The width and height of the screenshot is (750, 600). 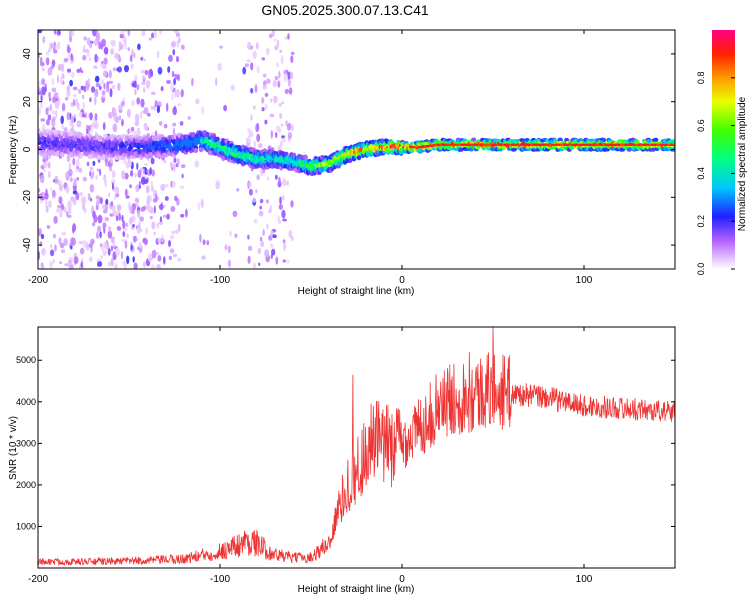 What do you see at coordinates (27, 54) in the screenshot?
I see `y-tick-label: 40` at bounding box center [27, 54].